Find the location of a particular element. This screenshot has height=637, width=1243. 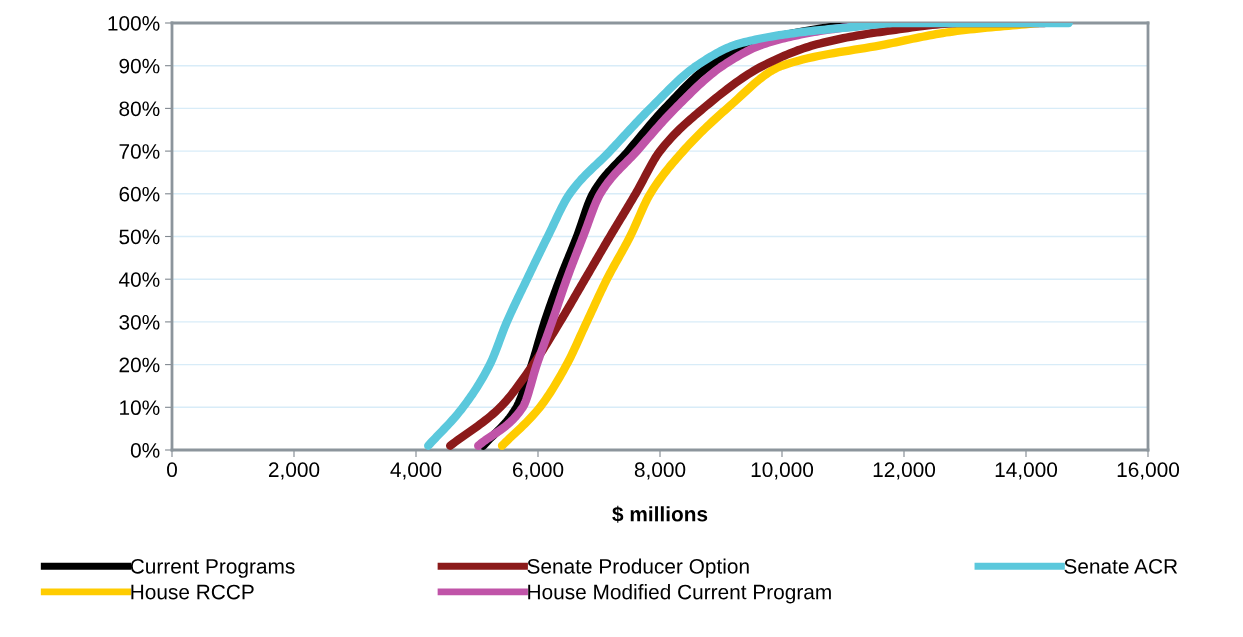

legend-label: House Modified Current Program is located at coordinates (679, 594).